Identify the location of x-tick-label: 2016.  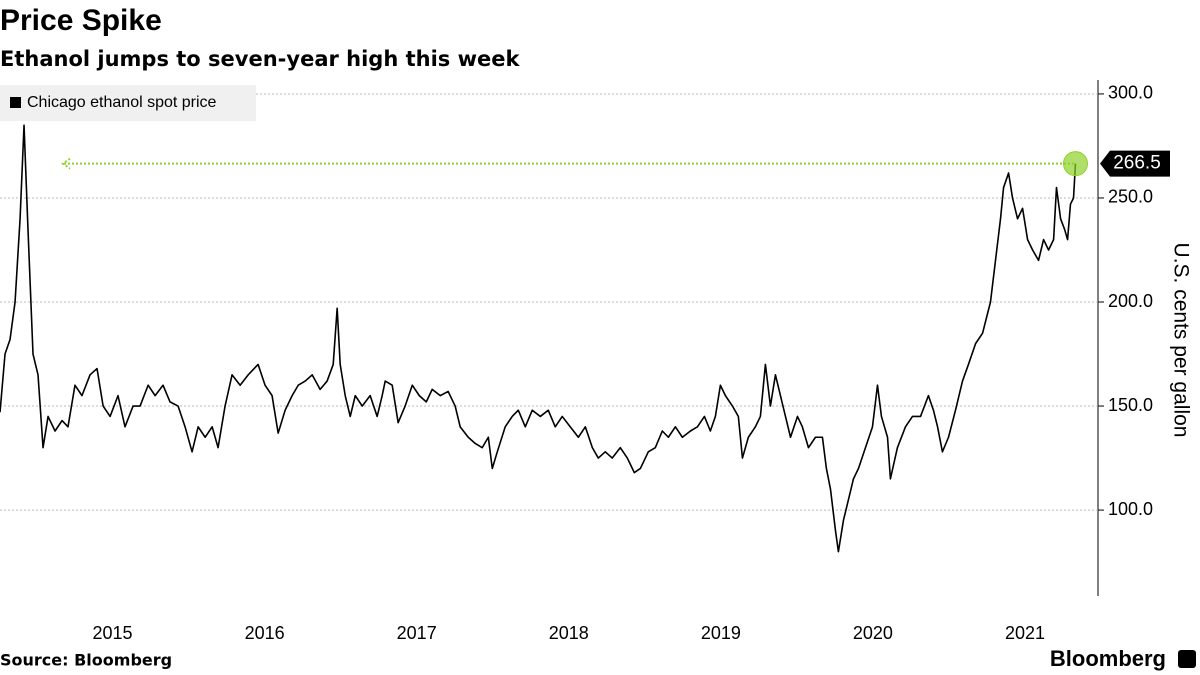
(265, 633).